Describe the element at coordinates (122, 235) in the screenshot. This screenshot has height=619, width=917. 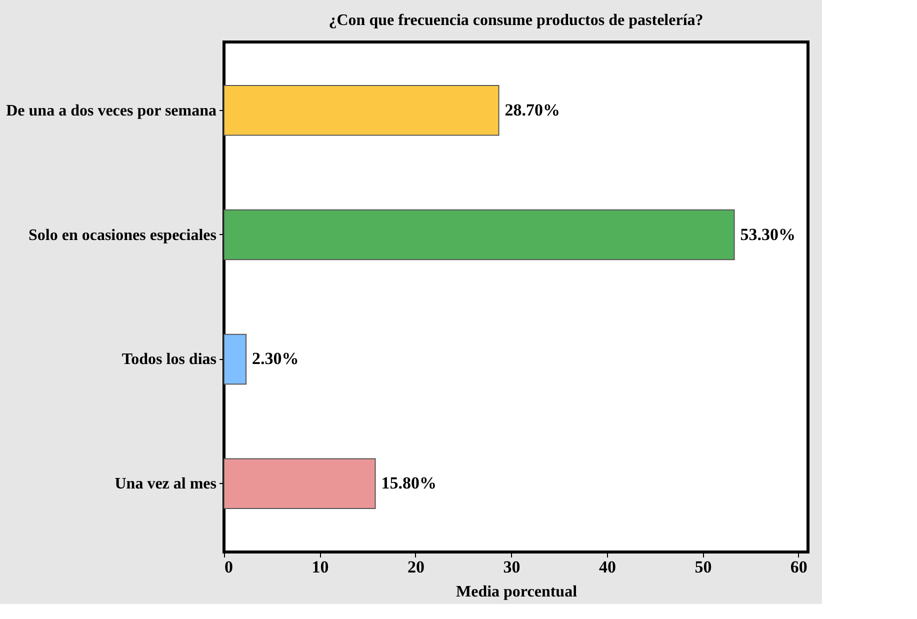
I see `y-tick-label: Solo en ocasiones especiales` at that location.